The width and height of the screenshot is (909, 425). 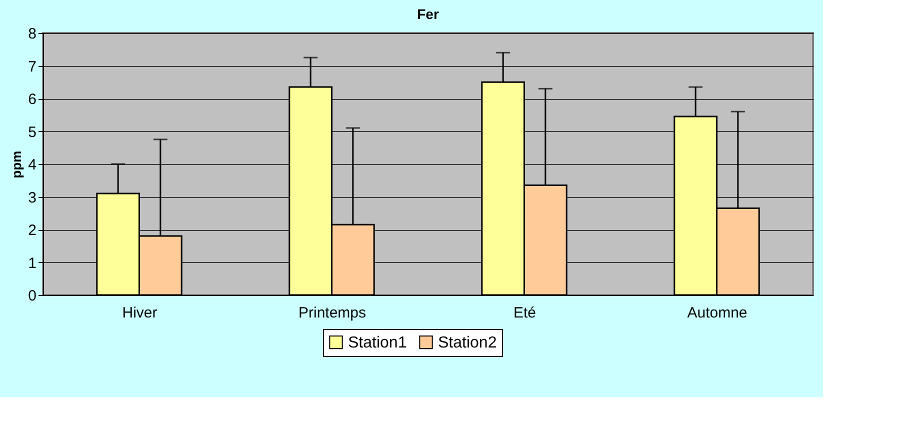 I want to click on x-tick-label: Printemps, so click(x=332, y=313).